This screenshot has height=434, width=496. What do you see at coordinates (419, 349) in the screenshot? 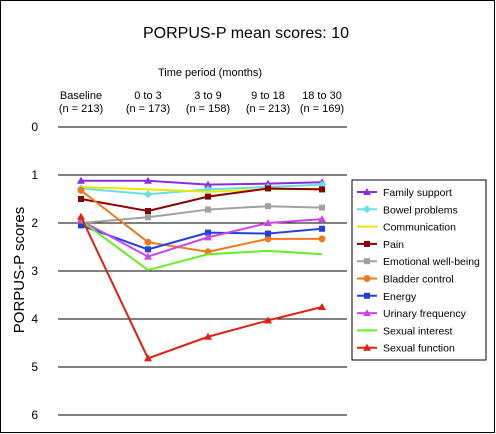
I see `legend-label: Sexual function` at bounding box center [419, 349].